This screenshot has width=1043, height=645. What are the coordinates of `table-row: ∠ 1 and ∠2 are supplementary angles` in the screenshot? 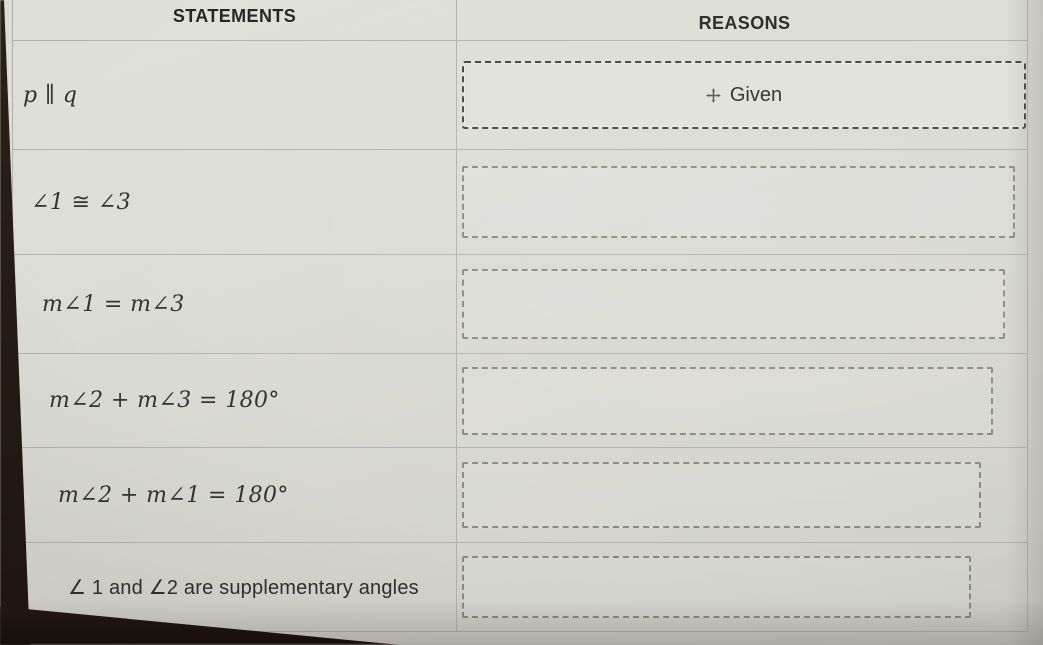 It's located at (520, 587).